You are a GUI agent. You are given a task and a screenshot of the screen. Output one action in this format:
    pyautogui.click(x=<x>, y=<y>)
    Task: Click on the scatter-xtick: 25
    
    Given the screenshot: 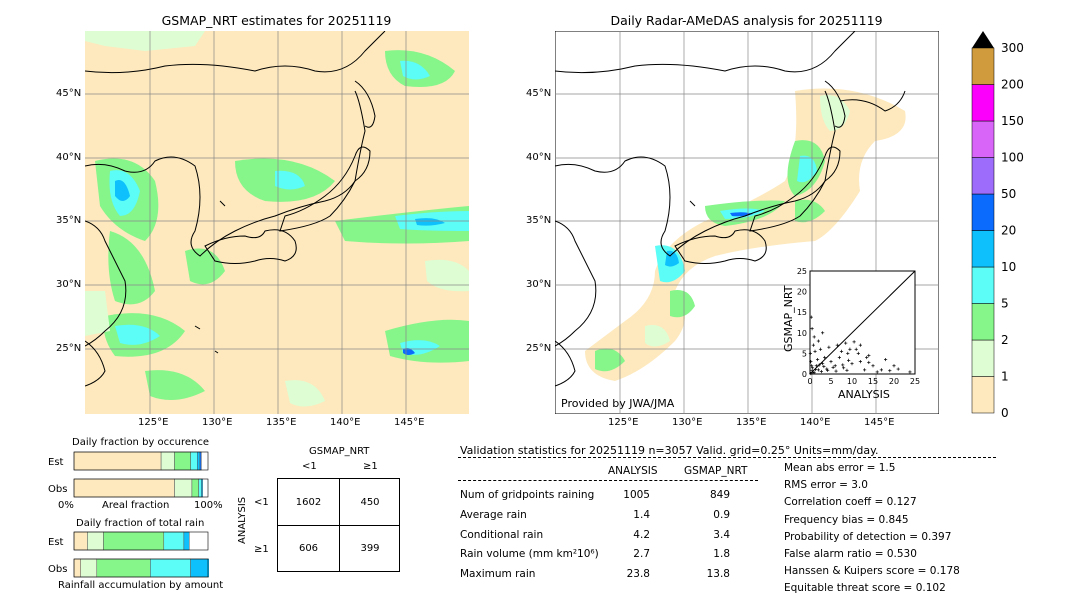 What is the action you would take?
    pyautogui.click(x=915, y=381)
    